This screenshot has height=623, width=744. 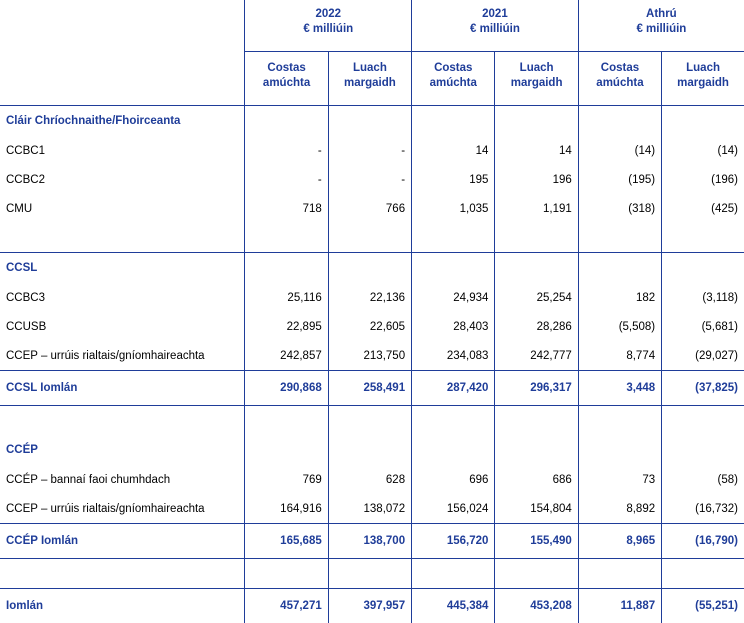 What do you see at coordinates (703, 606) in the screenshot?
I see `grand-total-value: (55,251)` at bounding box center [703, 606].